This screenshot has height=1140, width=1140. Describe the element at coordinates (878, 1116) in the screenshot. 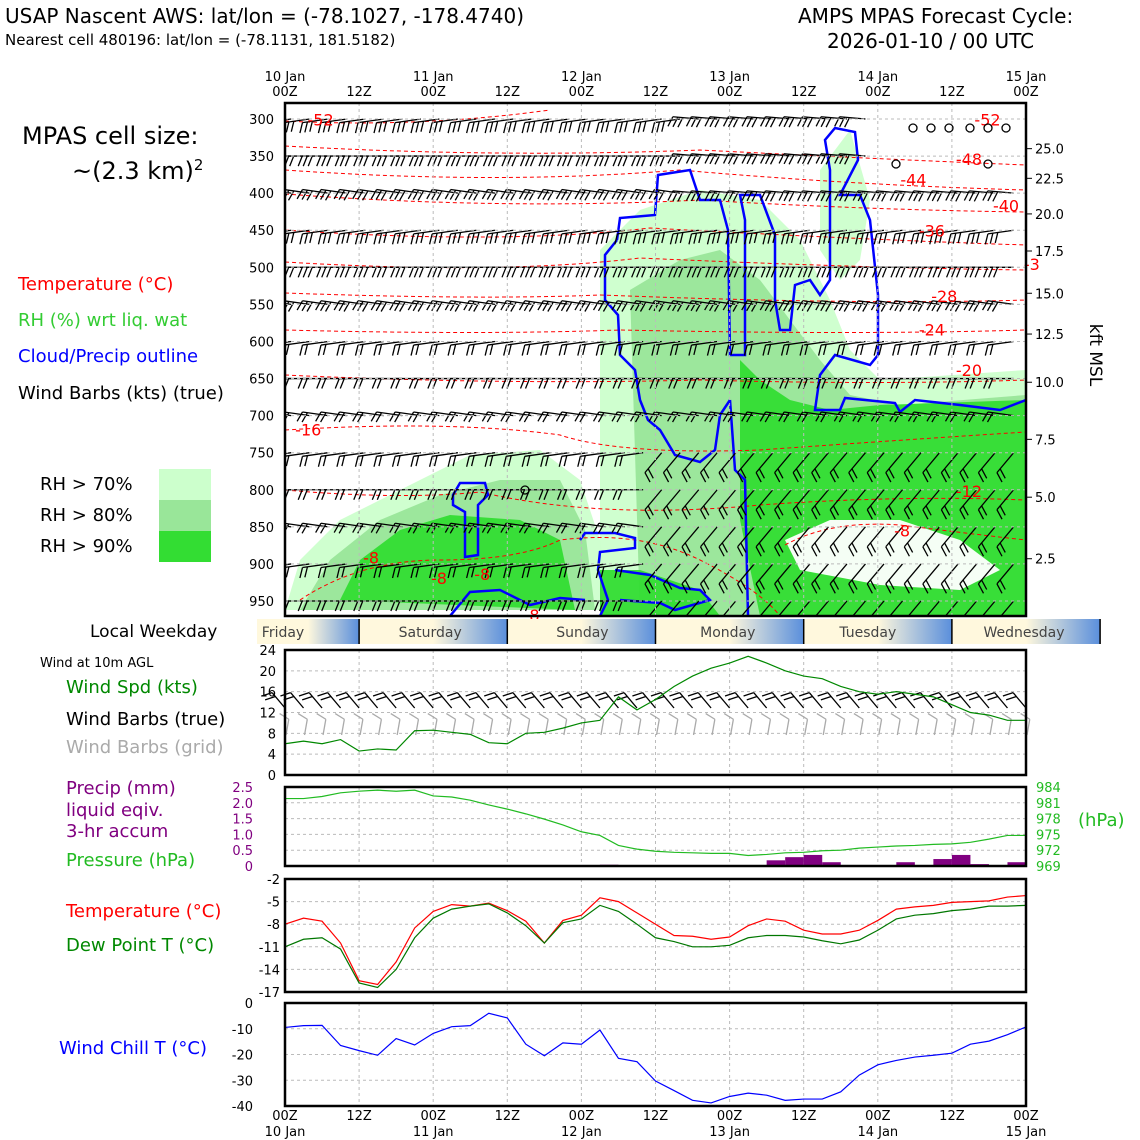

I see `bottom-hour-label-8: 00Z` at that location.